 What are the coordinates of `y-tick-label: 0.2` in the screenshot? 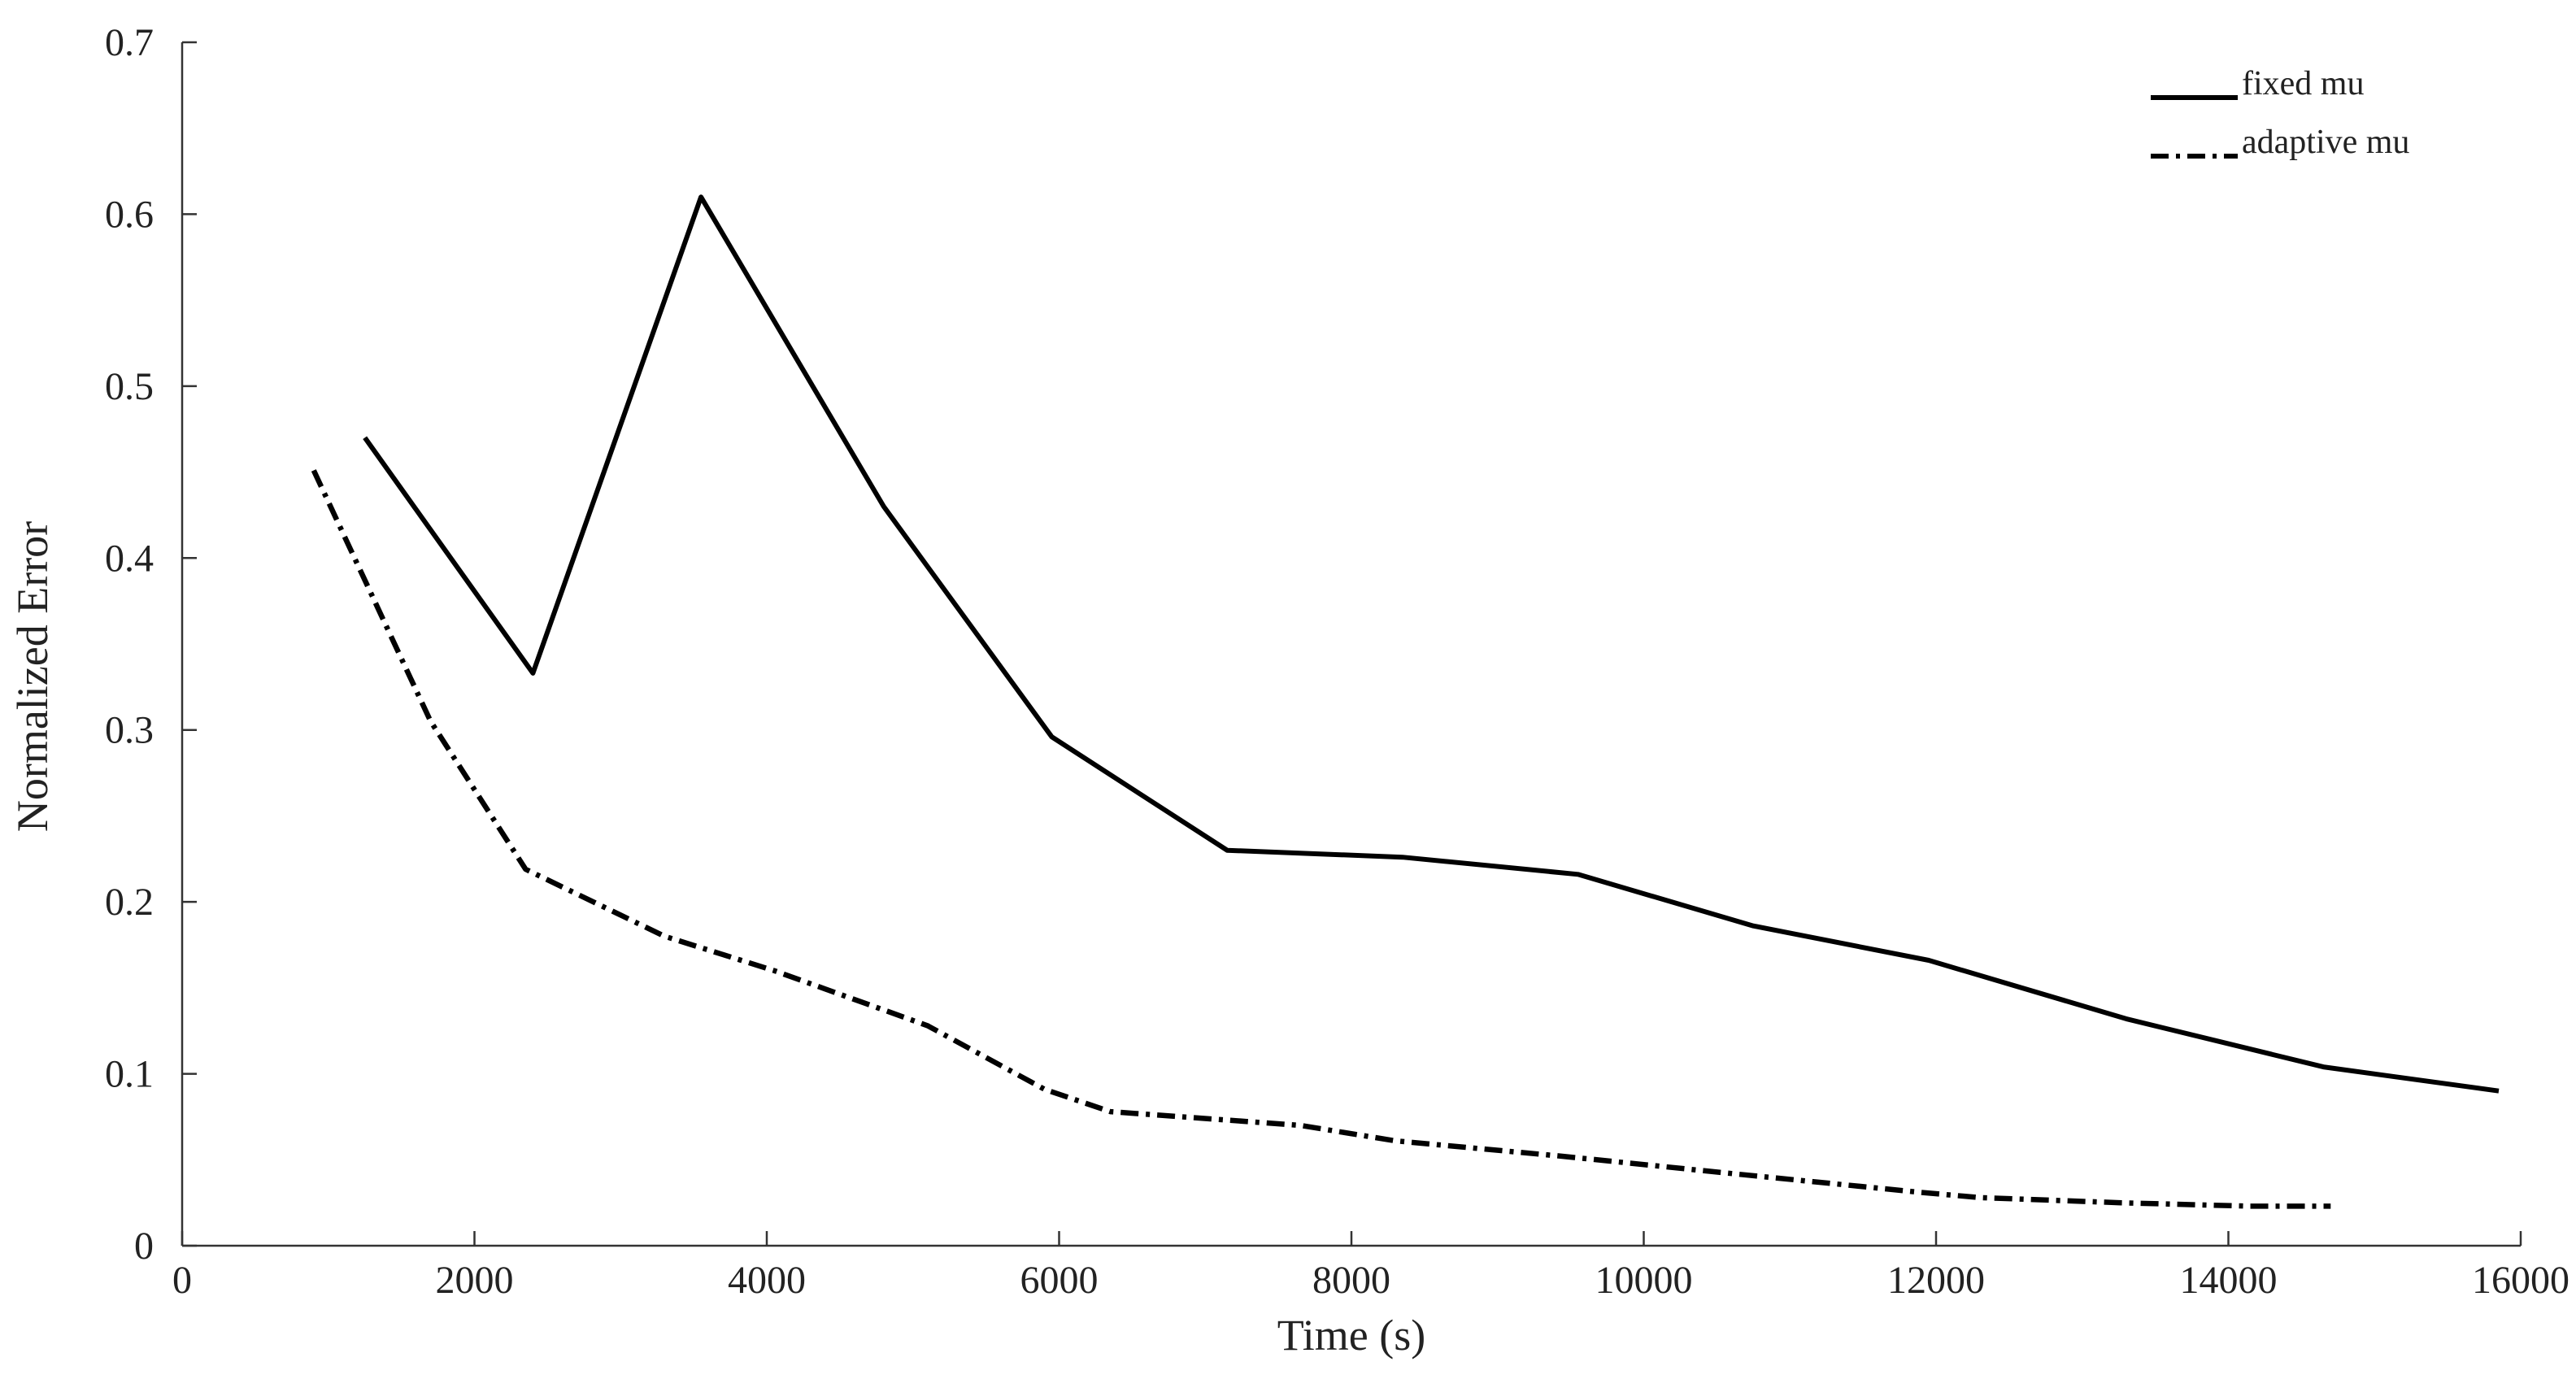 It's located at (129, 902).